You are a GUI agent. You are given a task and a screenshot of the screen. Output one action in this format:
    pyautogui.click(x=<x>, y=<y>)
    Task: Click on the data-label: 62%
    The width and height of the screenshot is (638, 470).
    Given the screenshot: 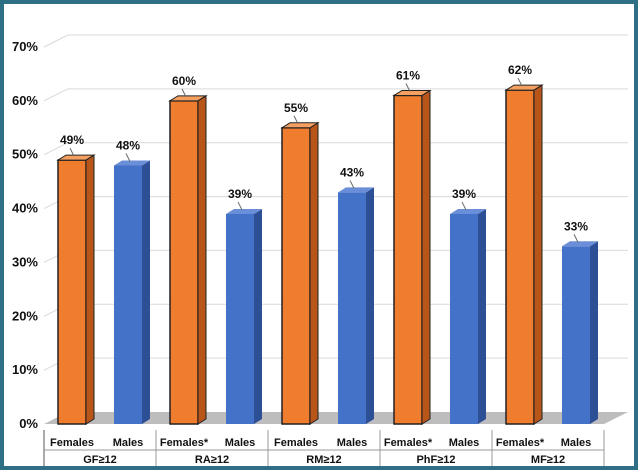 What is the action you would take?
    pyautogui.click(x=520, y=70)
    